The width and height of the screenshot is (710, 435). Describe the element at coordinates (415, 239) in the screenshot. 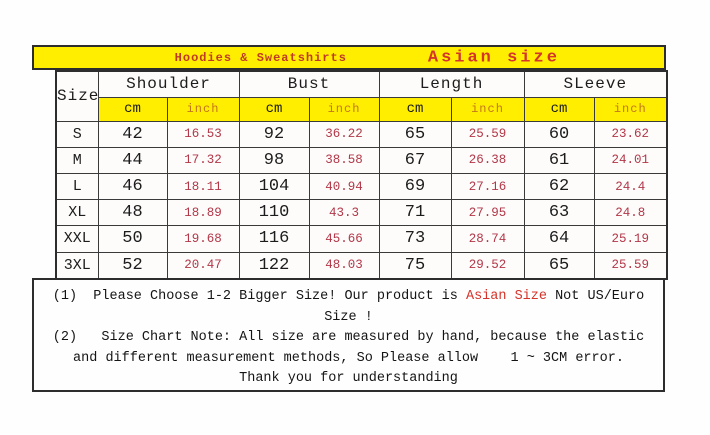

I see `length-cm-value: 73` at that location.